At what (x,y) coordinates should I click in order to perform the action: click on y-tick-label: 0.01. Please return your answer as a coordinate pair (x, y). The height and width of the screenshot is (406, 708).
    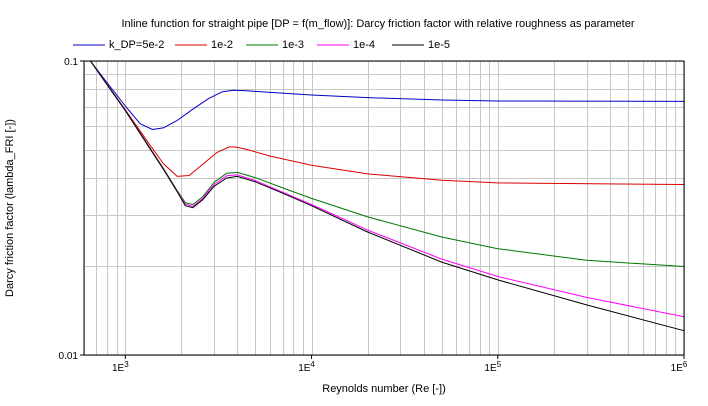
    Looking at the image, I should click on (69, 356).